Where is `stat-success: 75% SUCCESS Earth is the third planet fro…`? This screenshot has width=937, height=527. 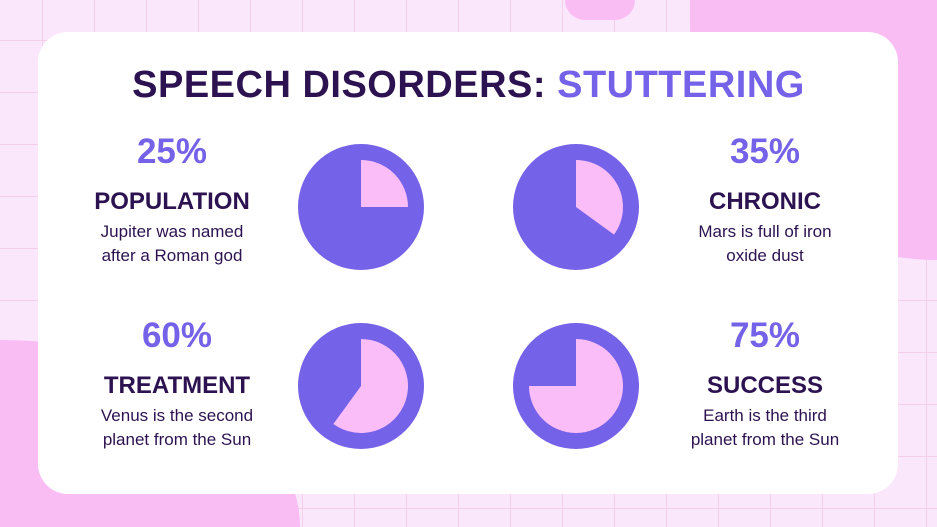 stat-success: 75% SUCCESS Earth is the third planet fro… is located at coordinates (765, 384).